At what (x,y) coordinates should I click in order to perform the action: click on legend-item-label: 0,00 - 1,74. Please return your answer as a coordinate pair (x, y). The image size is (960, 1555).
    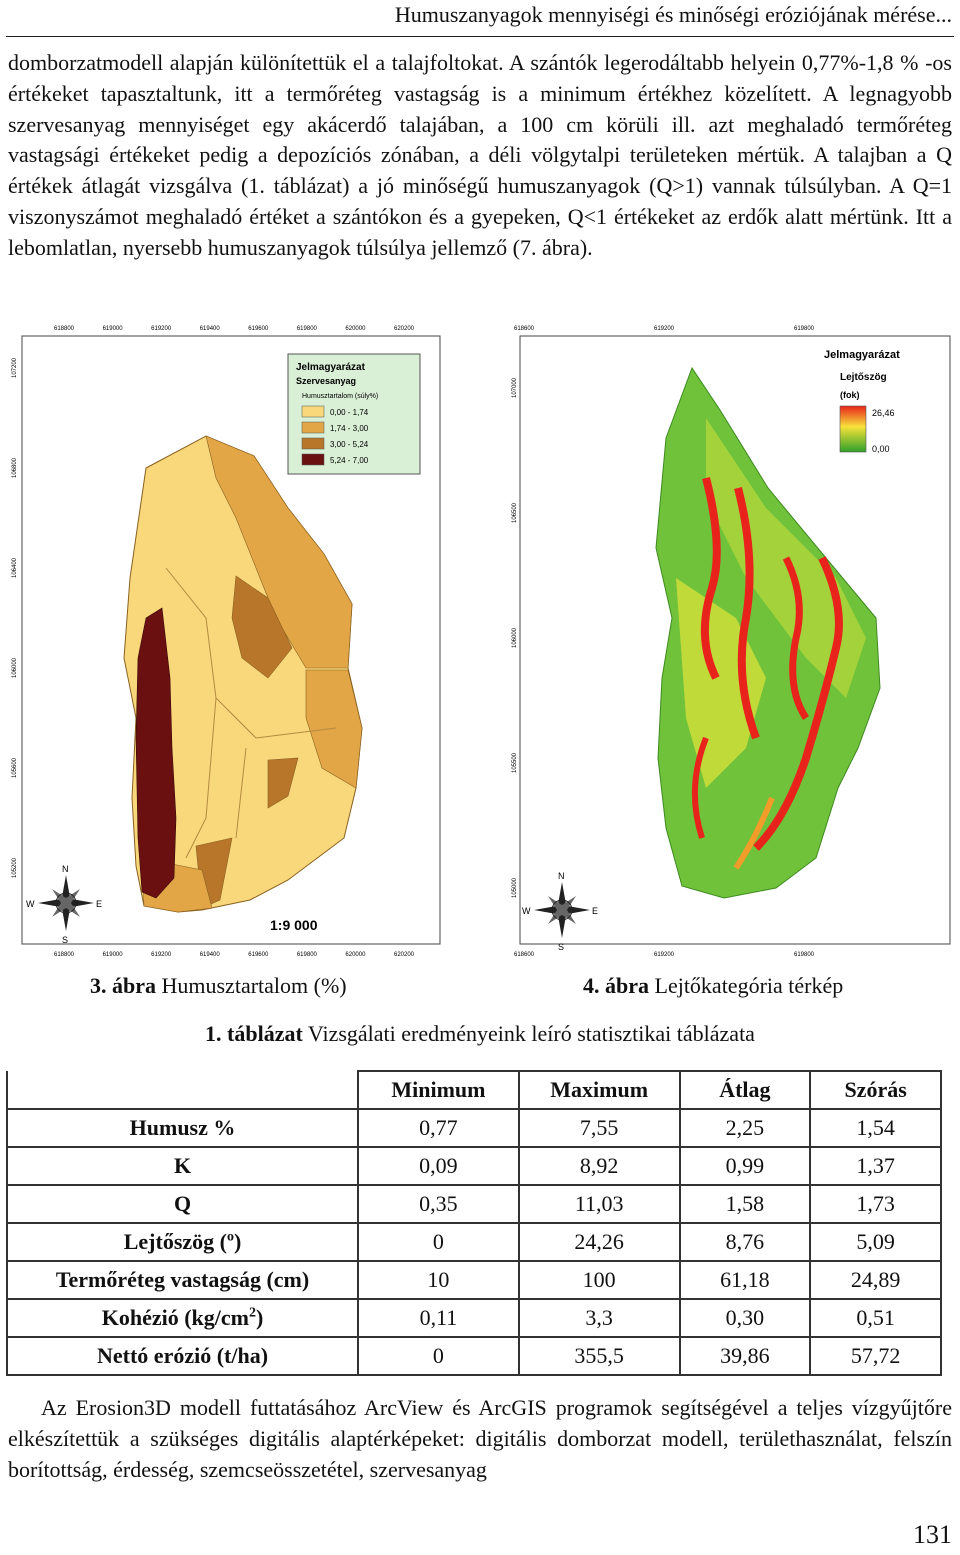
    Looking at the image, I should click on (349, 412).